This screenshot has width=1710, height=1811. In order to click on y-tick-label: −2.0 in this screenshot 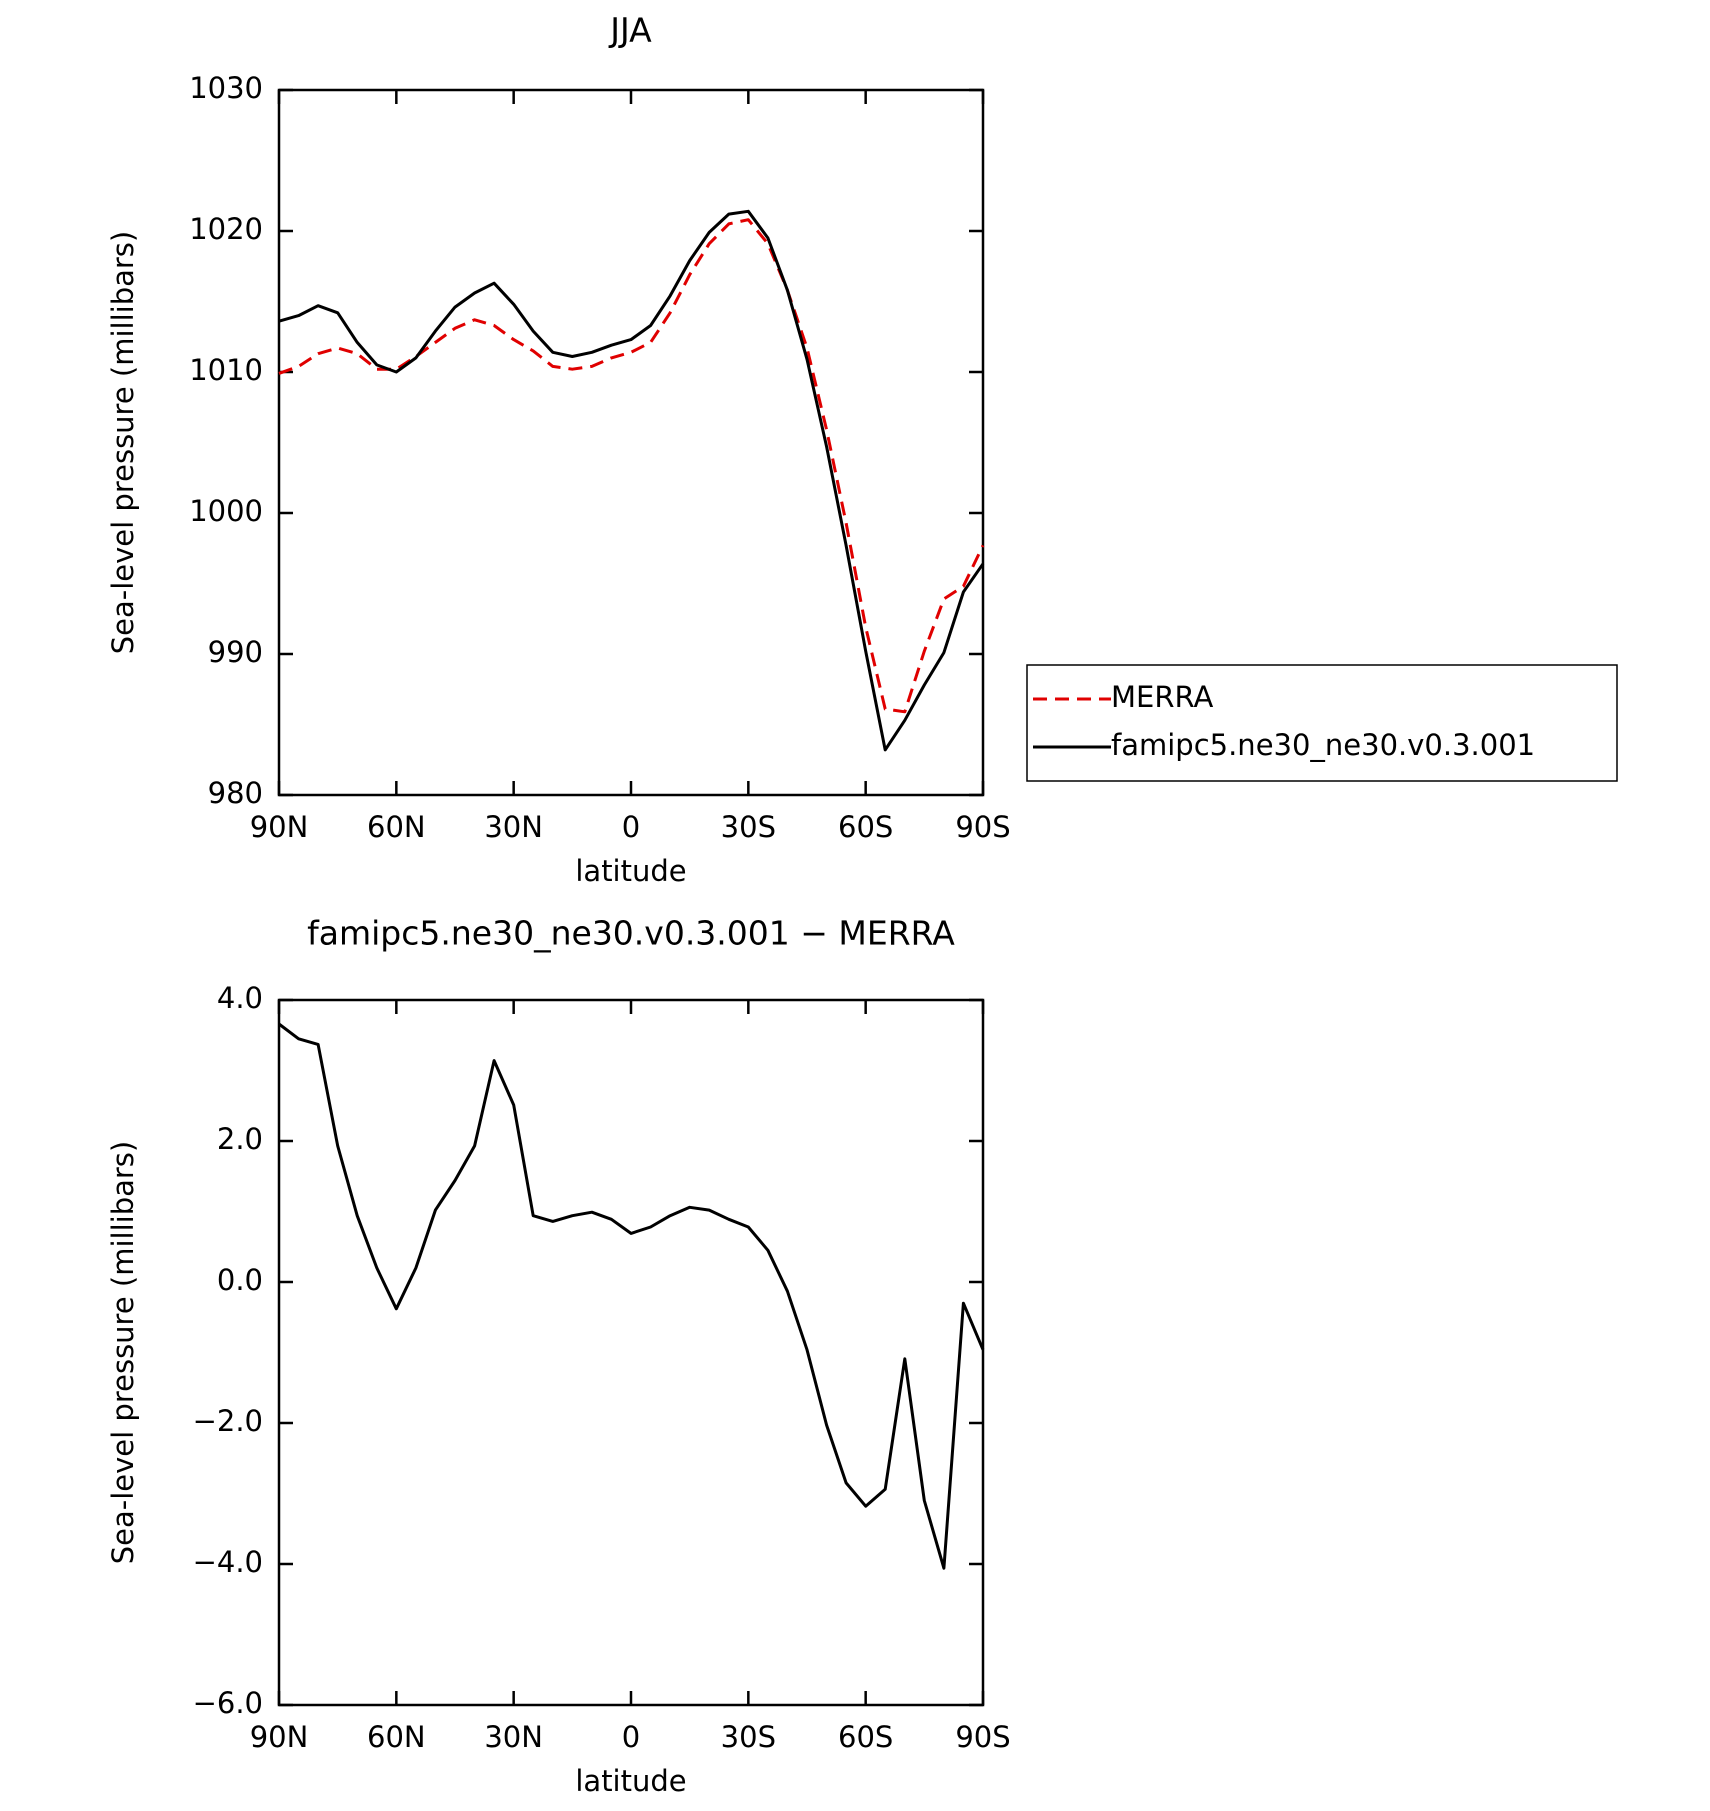, I will do `click(228, 1421)`.